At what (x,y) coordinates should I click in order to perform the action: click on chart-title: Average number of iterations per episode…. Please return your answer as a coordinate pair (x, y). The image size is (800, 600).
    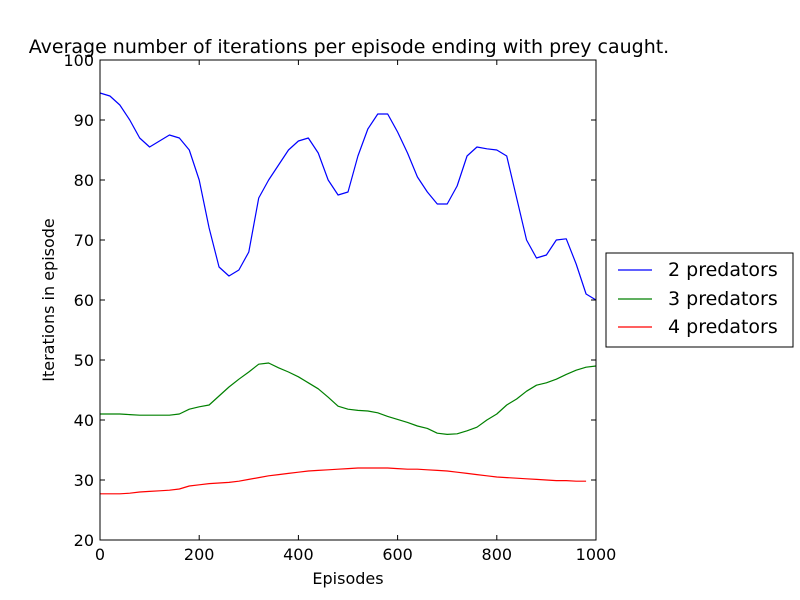
    Looking at the image, I should click on (349, 47).